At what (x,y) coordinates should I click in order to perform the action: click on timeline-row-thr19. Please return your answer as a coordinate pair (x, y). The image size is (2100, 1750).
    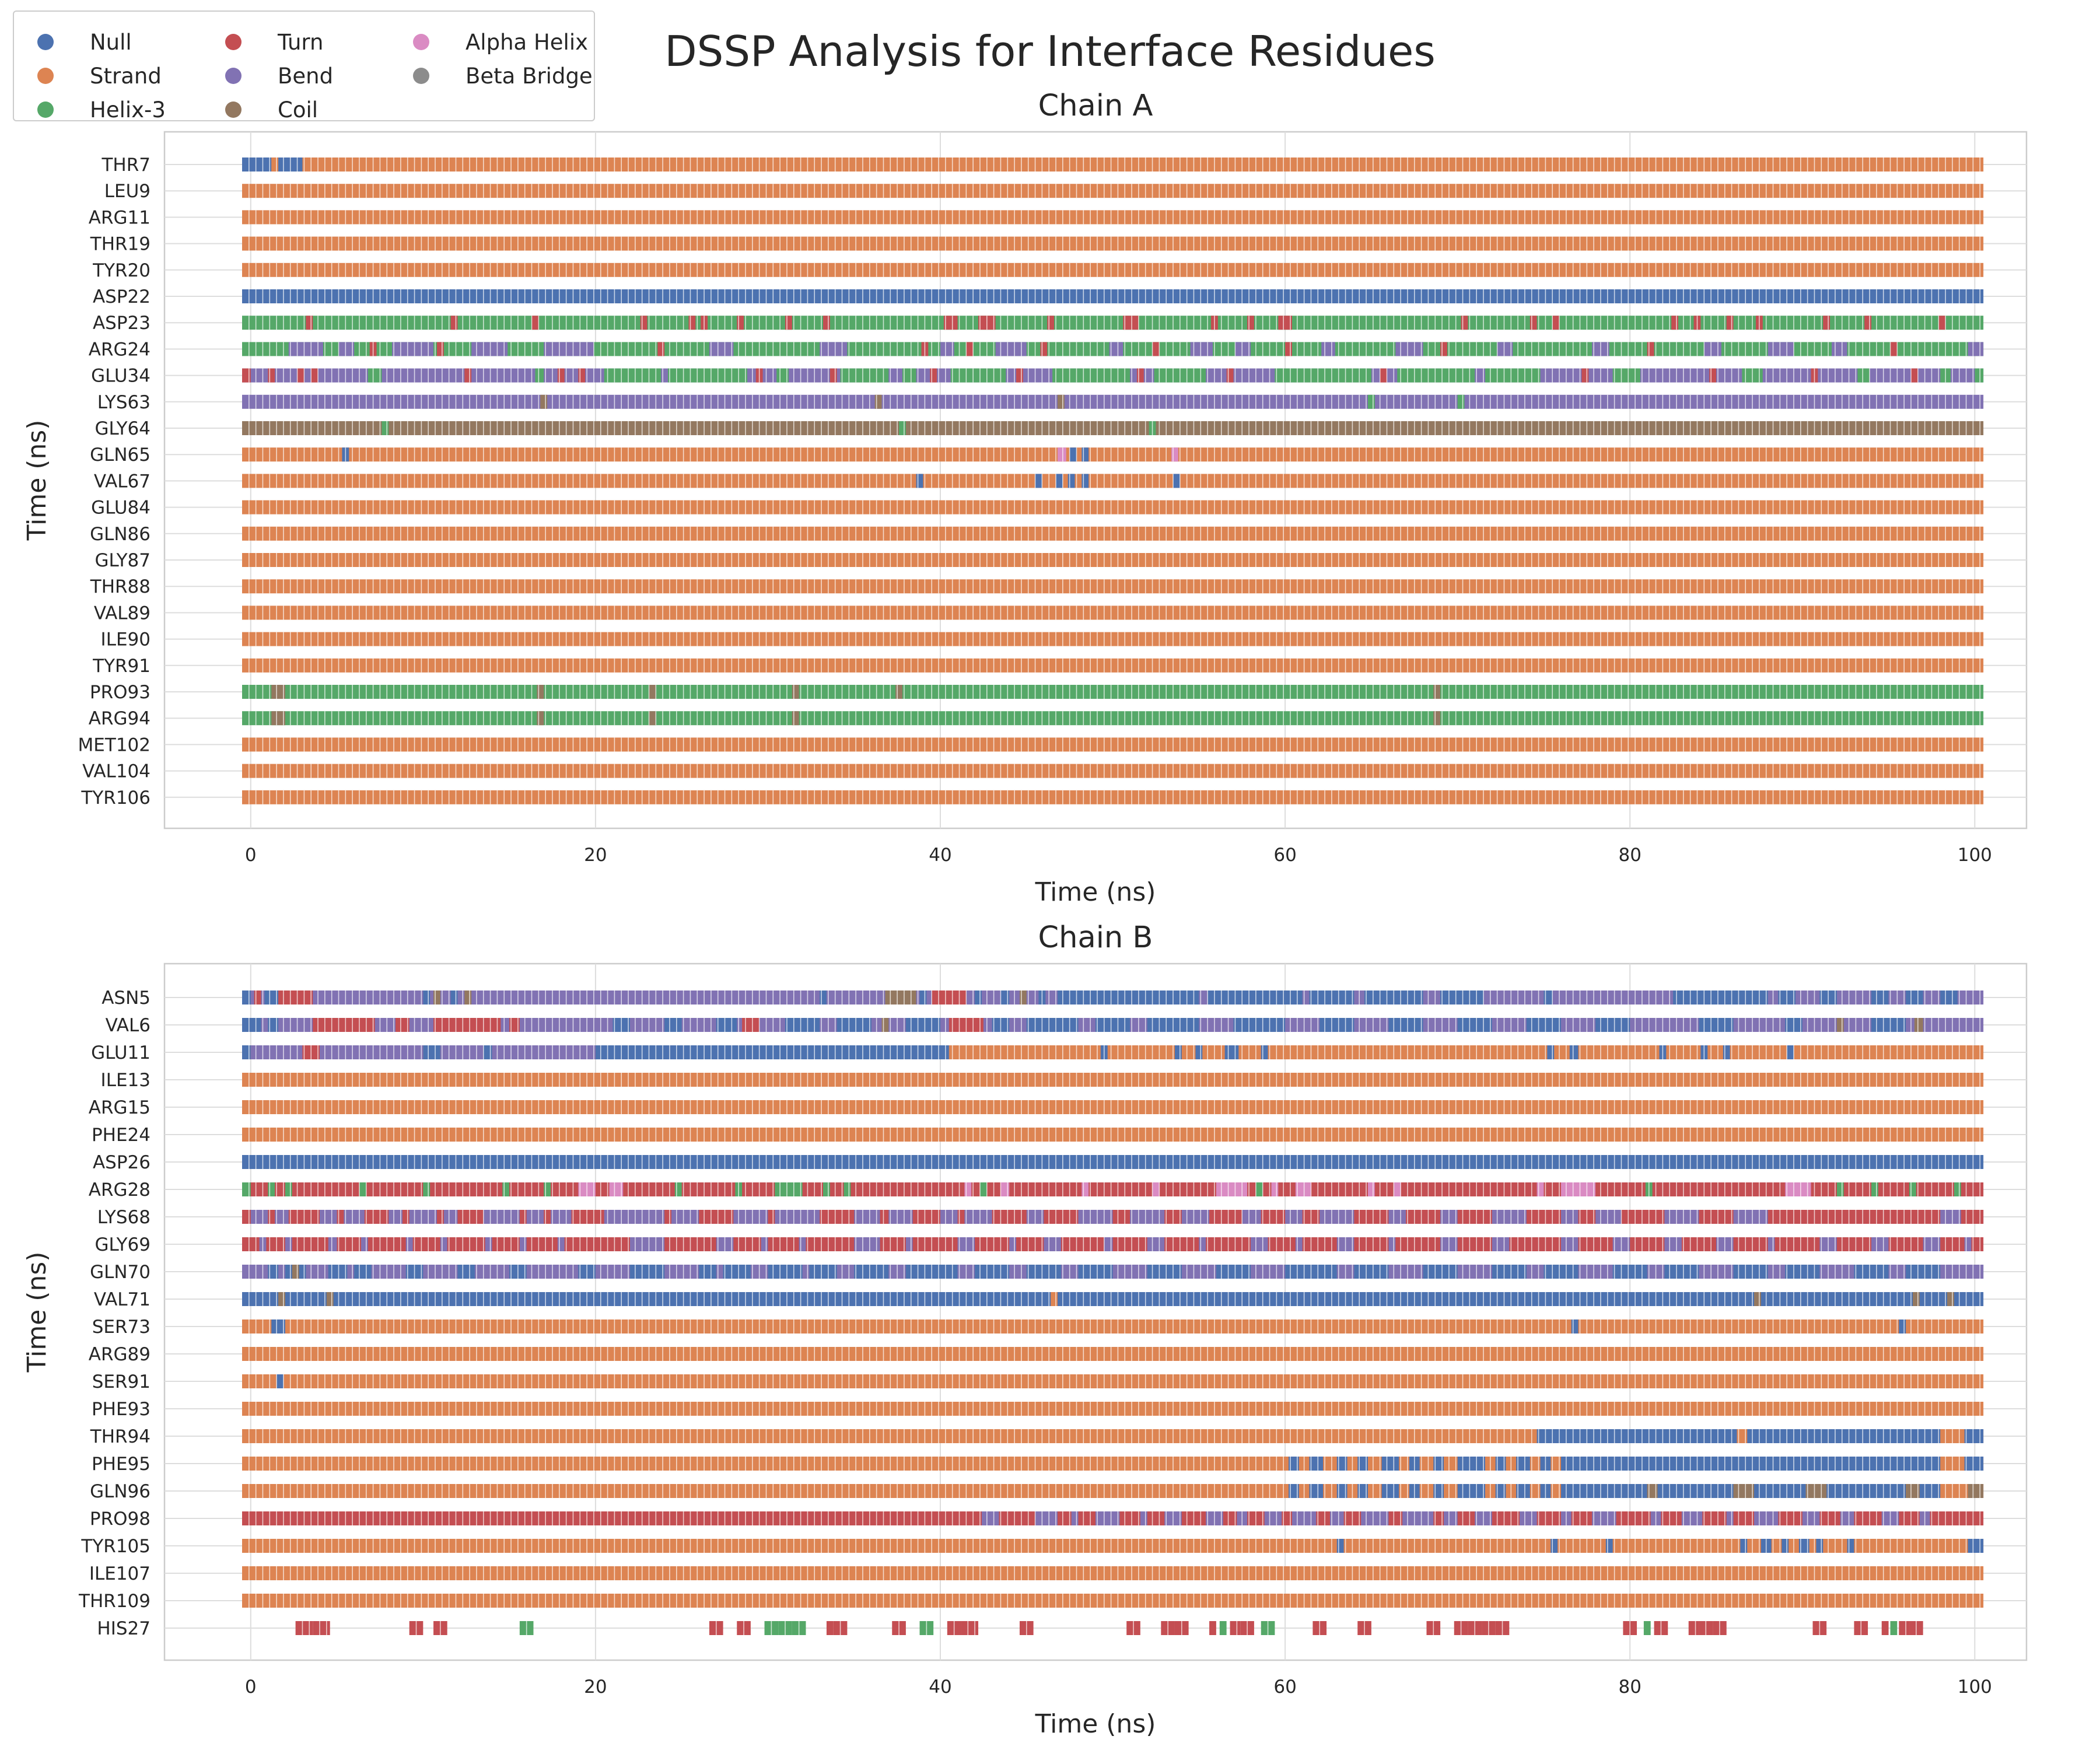
    Looking at the image, I should click on (1113, 243).